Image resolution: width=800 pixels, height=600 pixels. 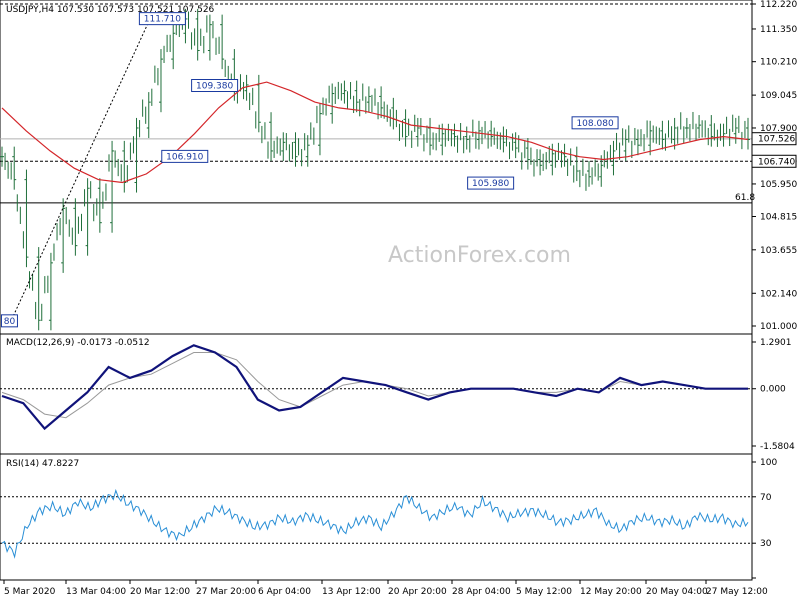 What do you see at coordinates (42, 464) in the screenshot?
I see `rsi-panel-title: RSI(14) 47.8227` at bounding box center [42, 464].